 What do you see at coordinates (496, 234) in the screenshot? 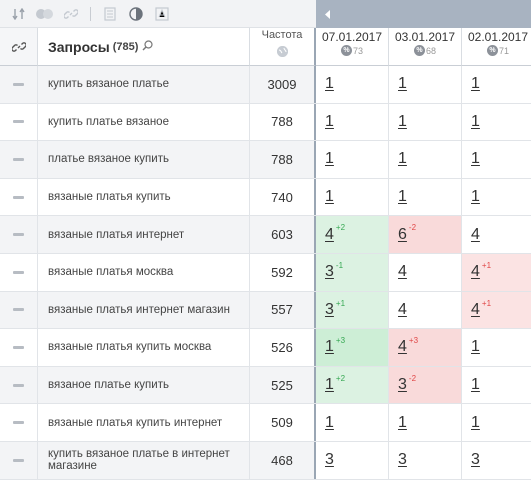
I see `position-cell: 4` at bounding box center [496, 234].